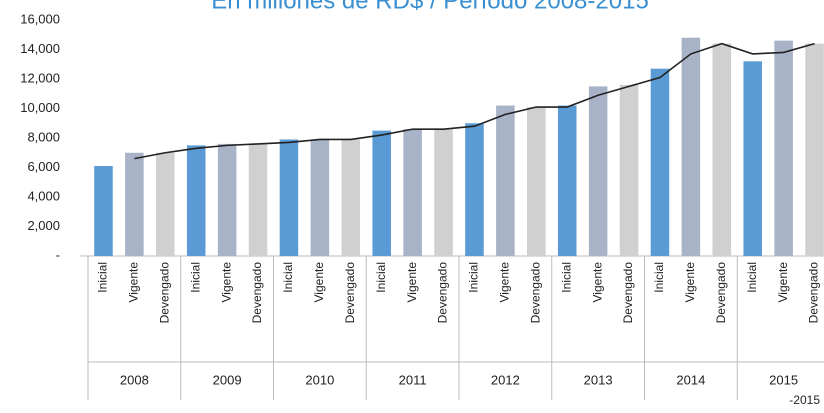 This screenshot has width=824, height=413. I want to click on group-label: 2013, so click(598, 379).